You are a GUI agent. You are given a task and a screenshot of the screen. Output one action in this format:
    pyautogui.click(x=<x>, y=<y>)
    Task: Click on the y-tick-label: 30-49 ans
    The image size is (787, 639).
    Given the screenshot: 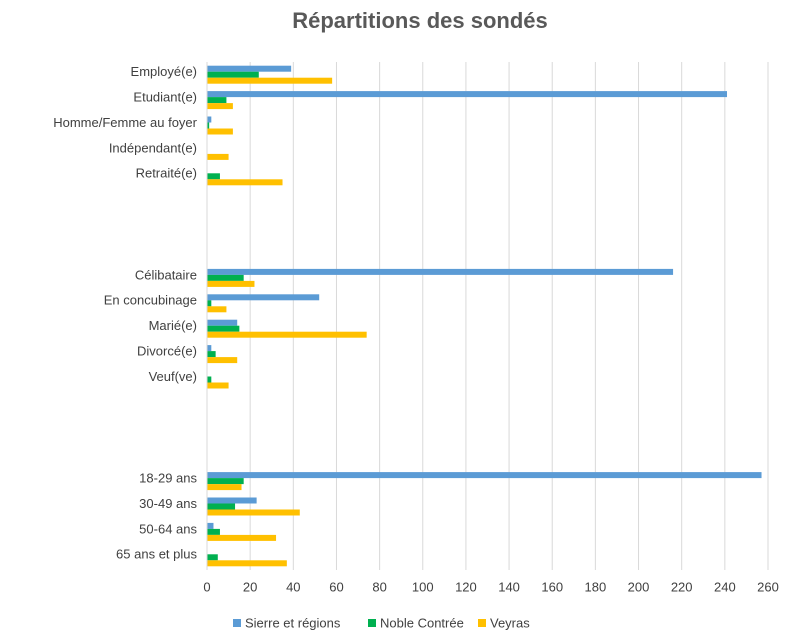 What is the action you would take?
    pyautogui.click(x=168, y=503)
    